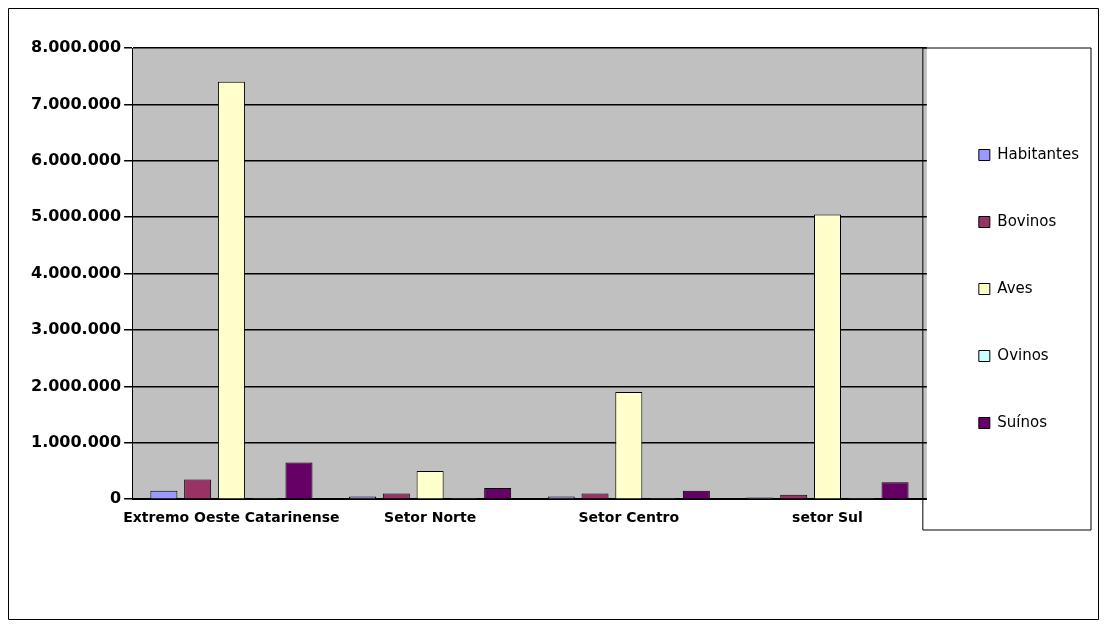  I want to click on x-tick-label: Setor Centro, so click(629, 517).